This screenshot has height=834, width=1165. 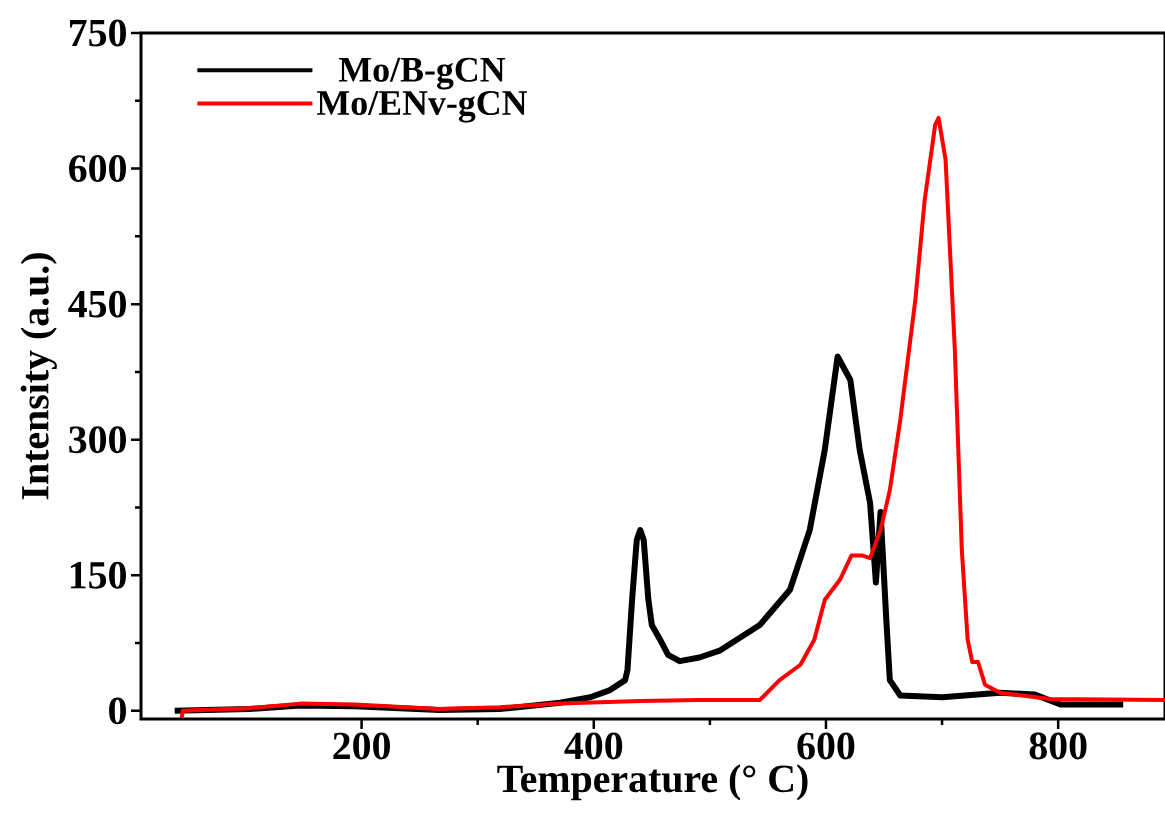 I want to click on y-tick-label: 150, so click(x=98, y=575).